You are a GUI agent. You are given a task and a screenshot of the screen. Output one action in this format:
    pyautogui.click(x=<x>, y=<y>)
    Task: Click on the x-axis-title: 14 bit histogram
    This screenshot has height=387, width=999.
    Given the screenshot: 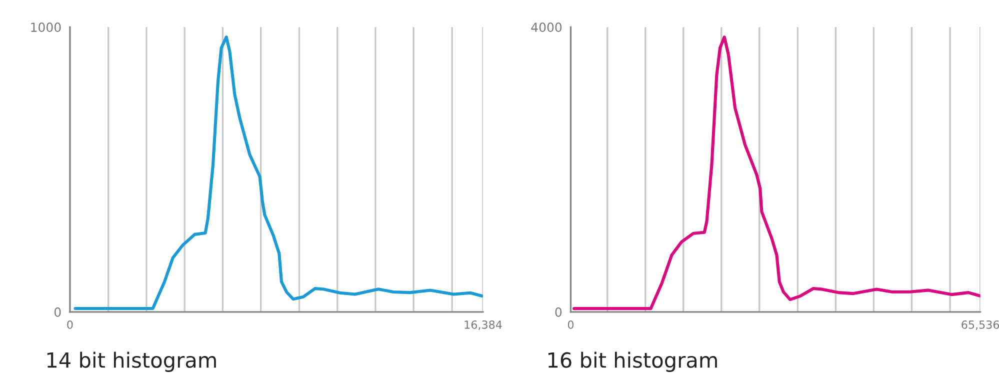 What is the action you would take?
    pyautogui.click(x=131, y=362)
    